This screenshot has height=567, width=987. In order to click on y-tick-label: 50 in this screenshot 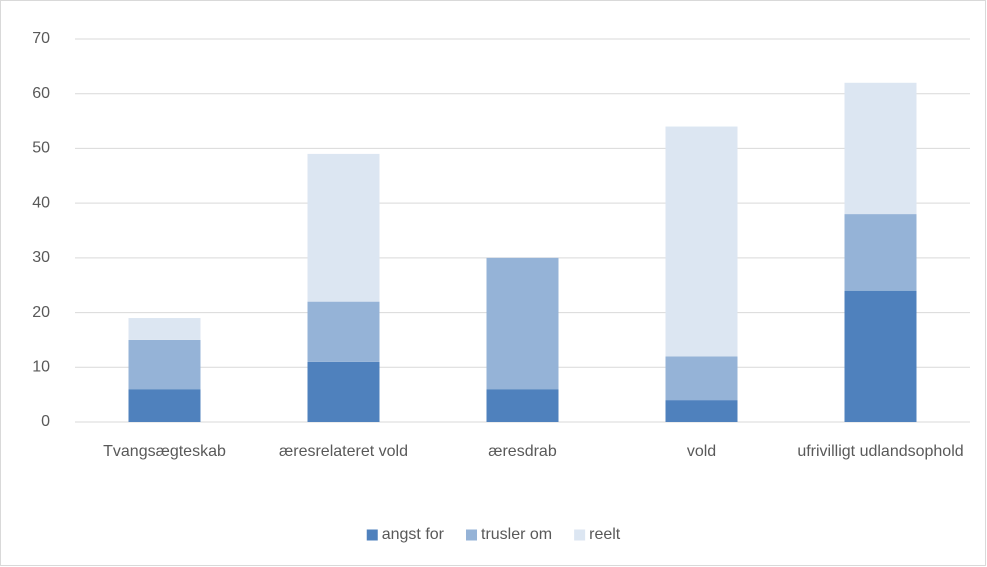, I will do `click(41, 148)`.